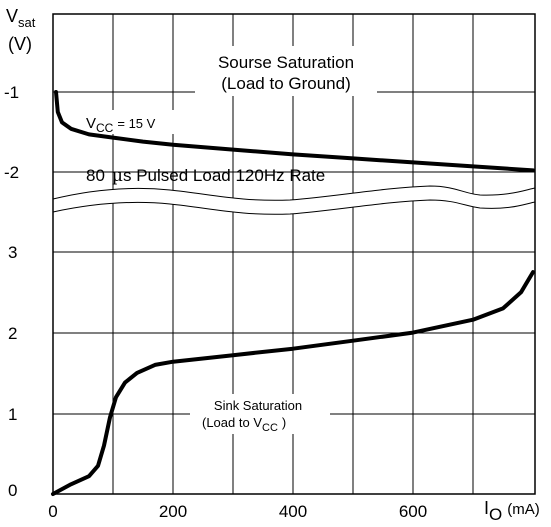 This screenshot has height=527, width=551. Describe the element at coordinates (105, 128) in the screenshot. I see `vcc-label-sub: CC` at that location.